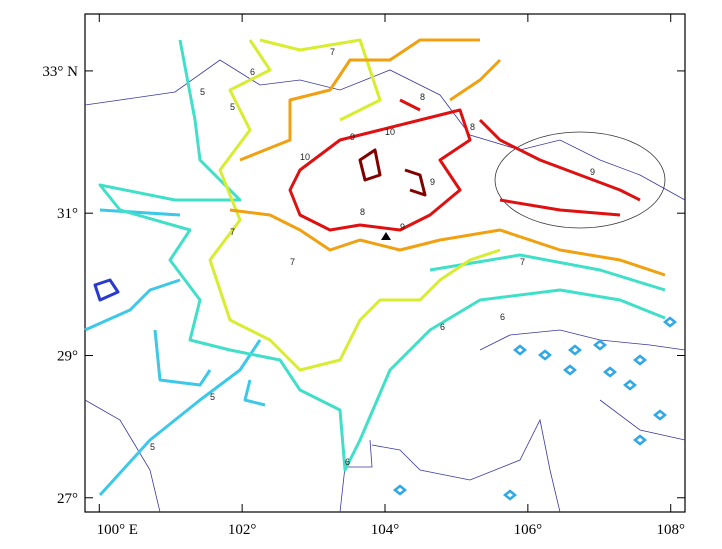  I want to click on small-contours, so click(535, 408).